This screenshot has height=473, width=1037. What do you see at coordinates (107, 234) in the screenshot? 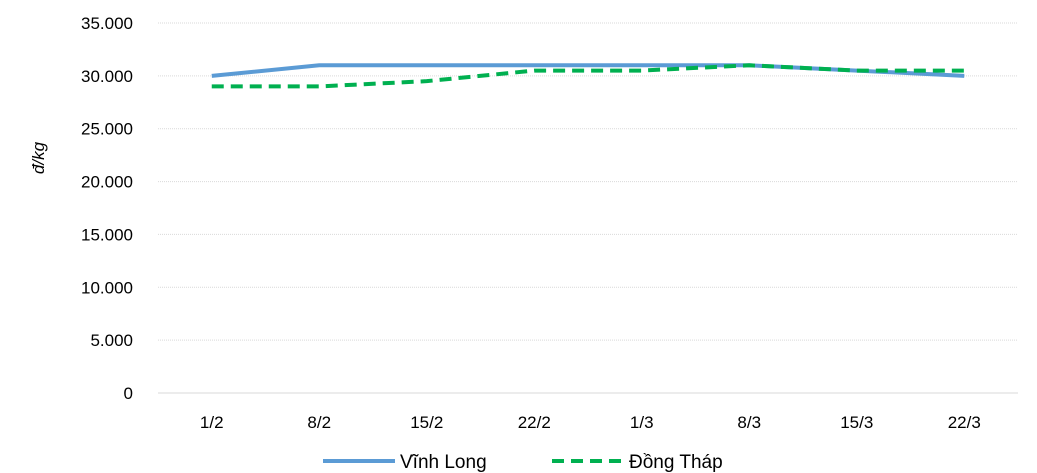
I see `y-tick-label: 15.000` at bounding box center [107, 234].